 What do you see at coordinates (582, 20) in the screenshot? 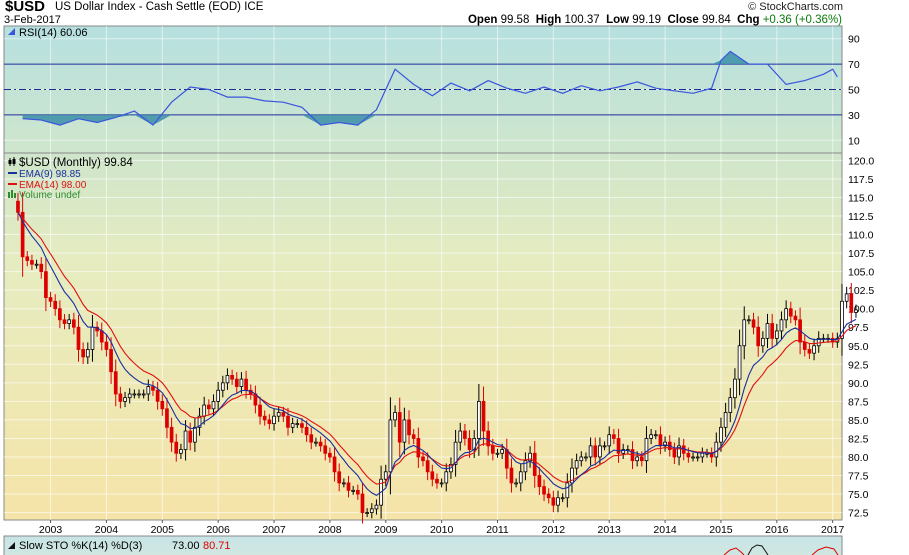
I see `high-value: 100.37` at bounding box center [582, 20].